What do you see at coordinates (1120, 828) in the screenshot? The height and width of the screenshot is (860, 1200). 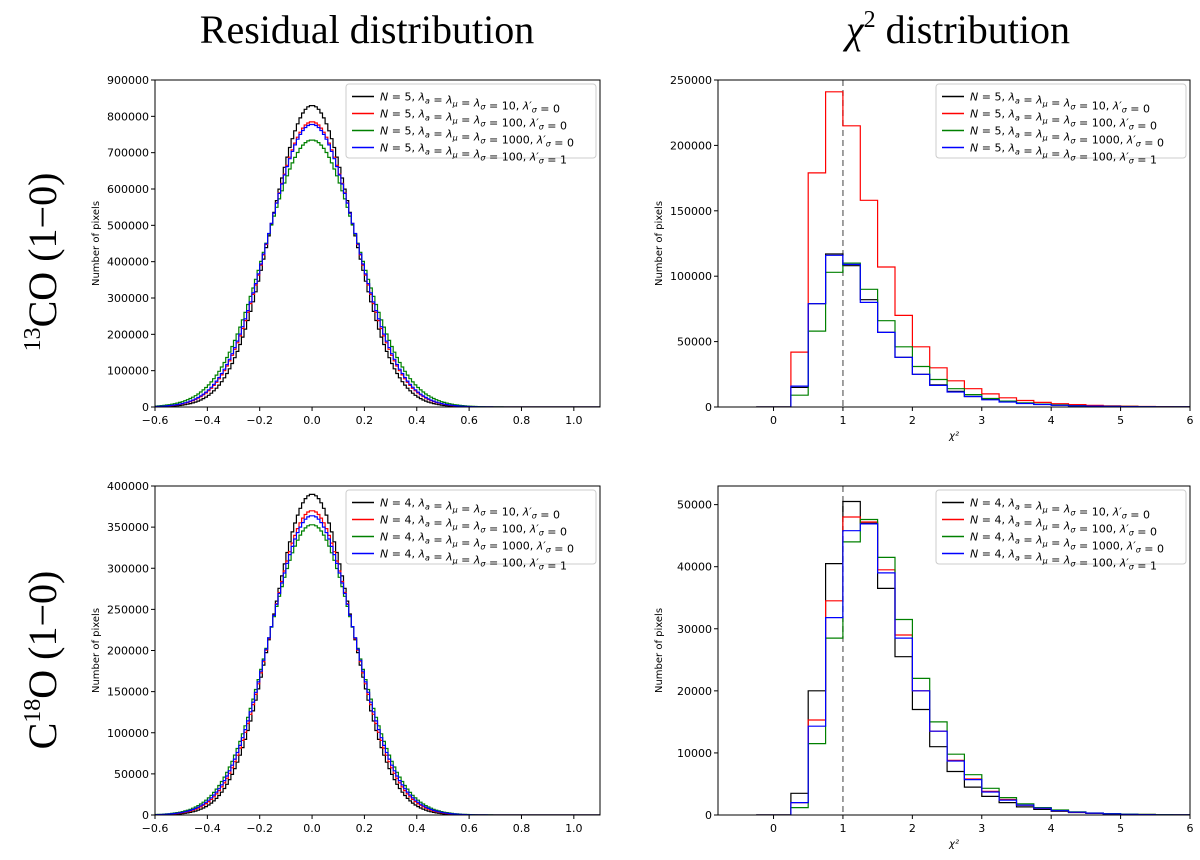 I see `x-tick-label: 5` at bounding box center [1120, 828].